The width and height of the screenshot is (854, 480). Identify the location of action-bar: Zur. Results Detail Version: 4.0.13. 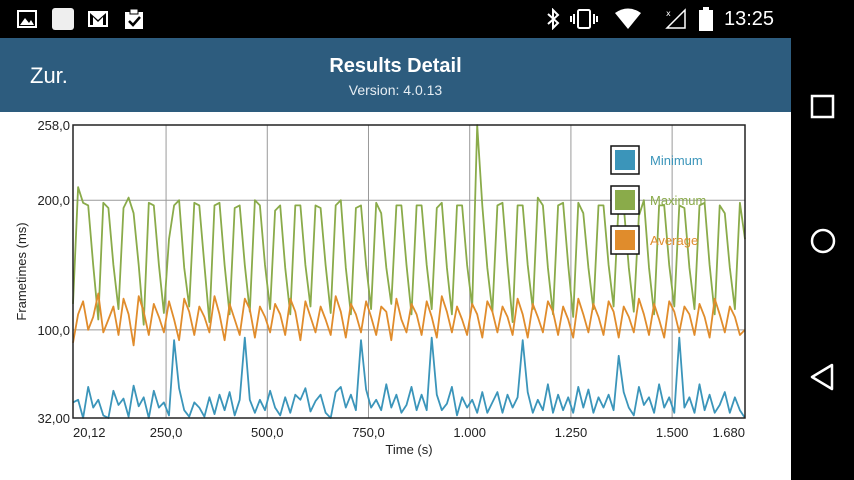
(395, 75).